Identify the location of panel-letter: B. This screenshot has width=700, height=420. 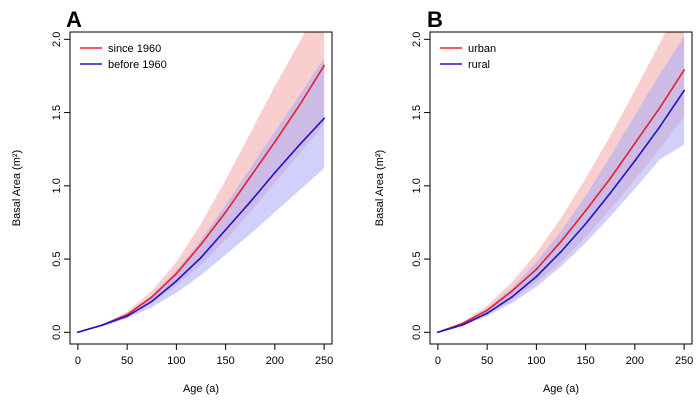
(435, 19).